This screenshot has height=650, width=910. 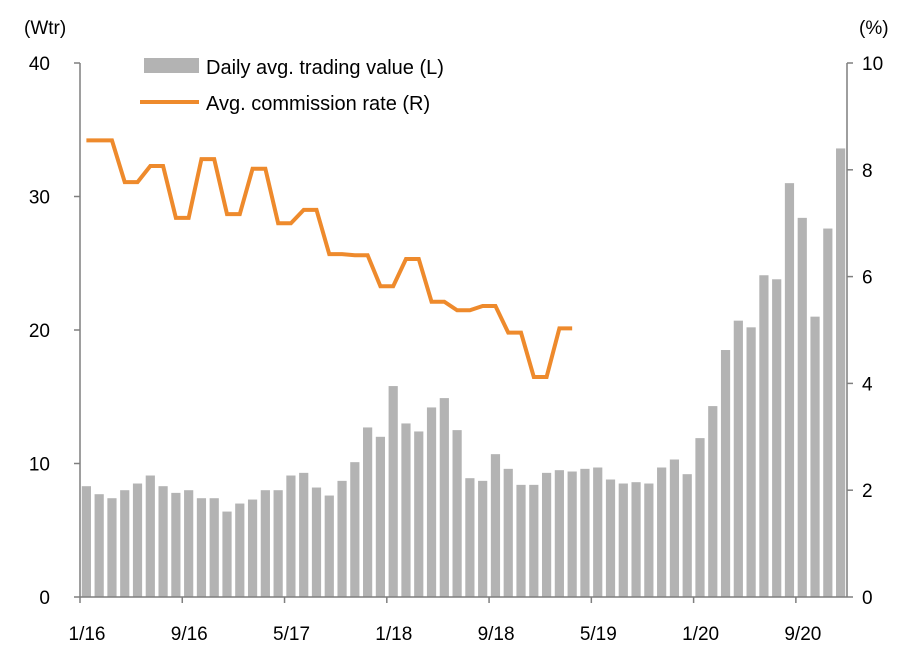 What do you see at coordinates (496, 634) in the screenshot?
I see `x-tick-label: 9/18` at bounding box center [496, 634].